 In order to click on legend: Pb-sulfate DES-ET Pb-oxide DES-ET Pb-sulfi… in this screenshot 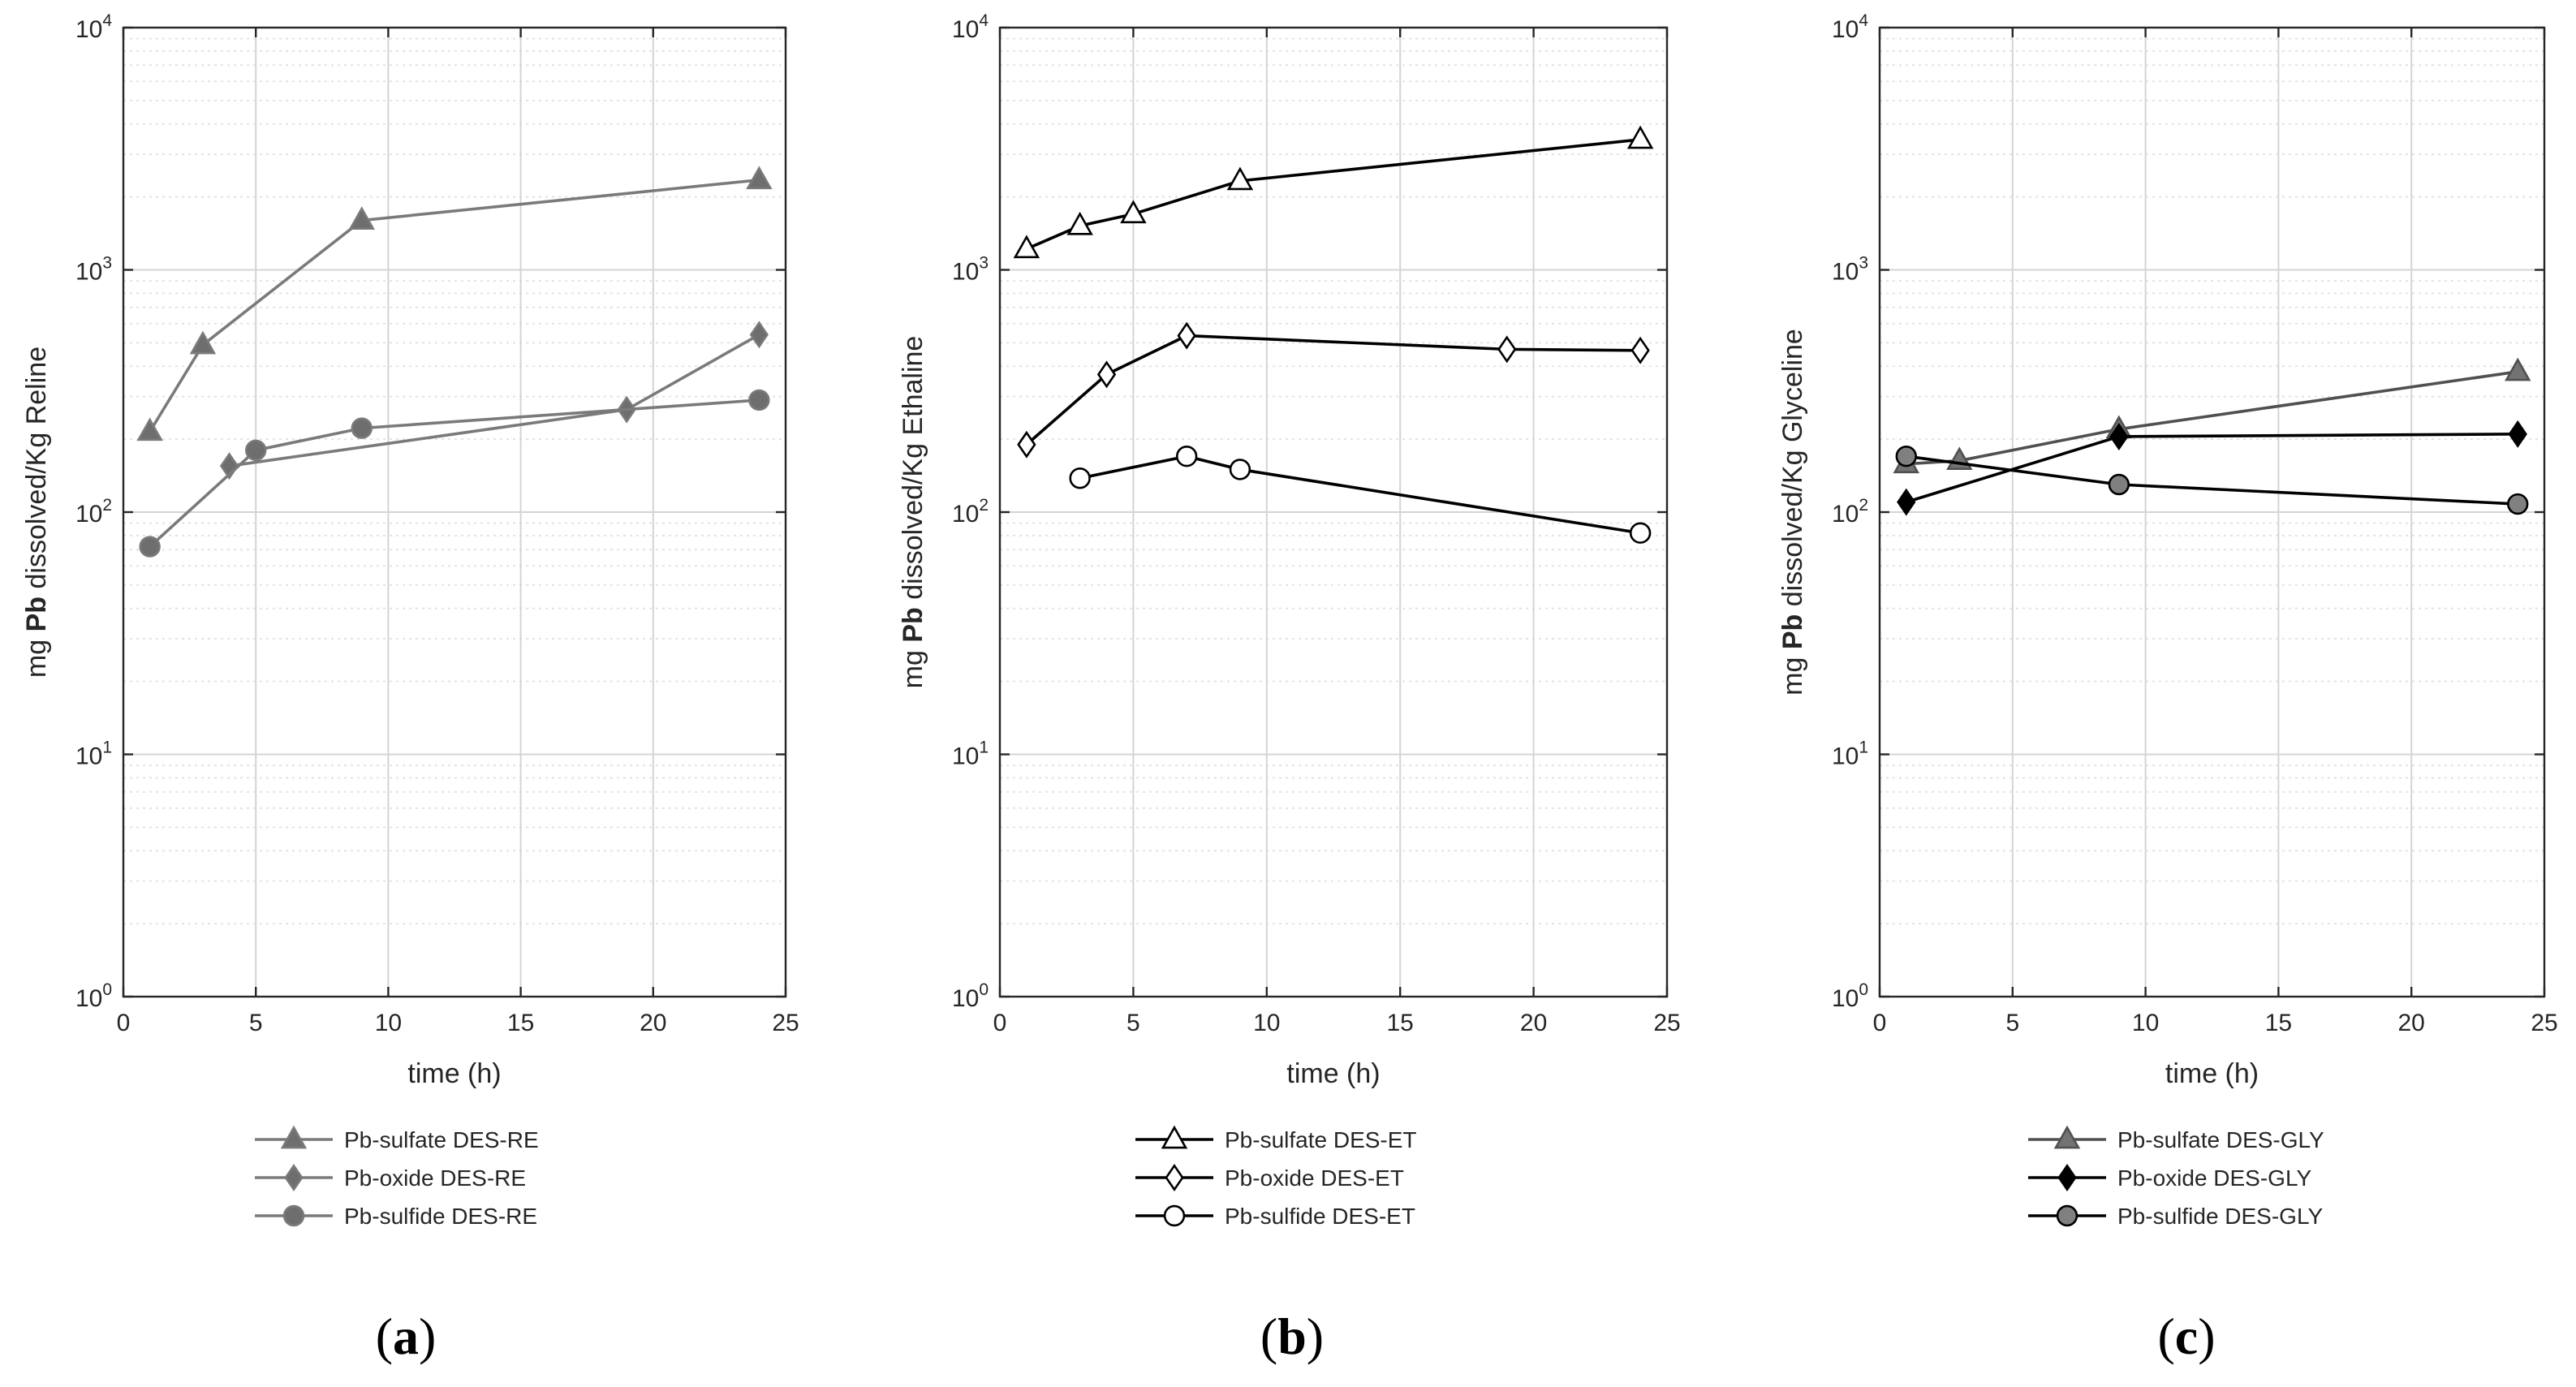, I will do `click(1276, 1177)`.